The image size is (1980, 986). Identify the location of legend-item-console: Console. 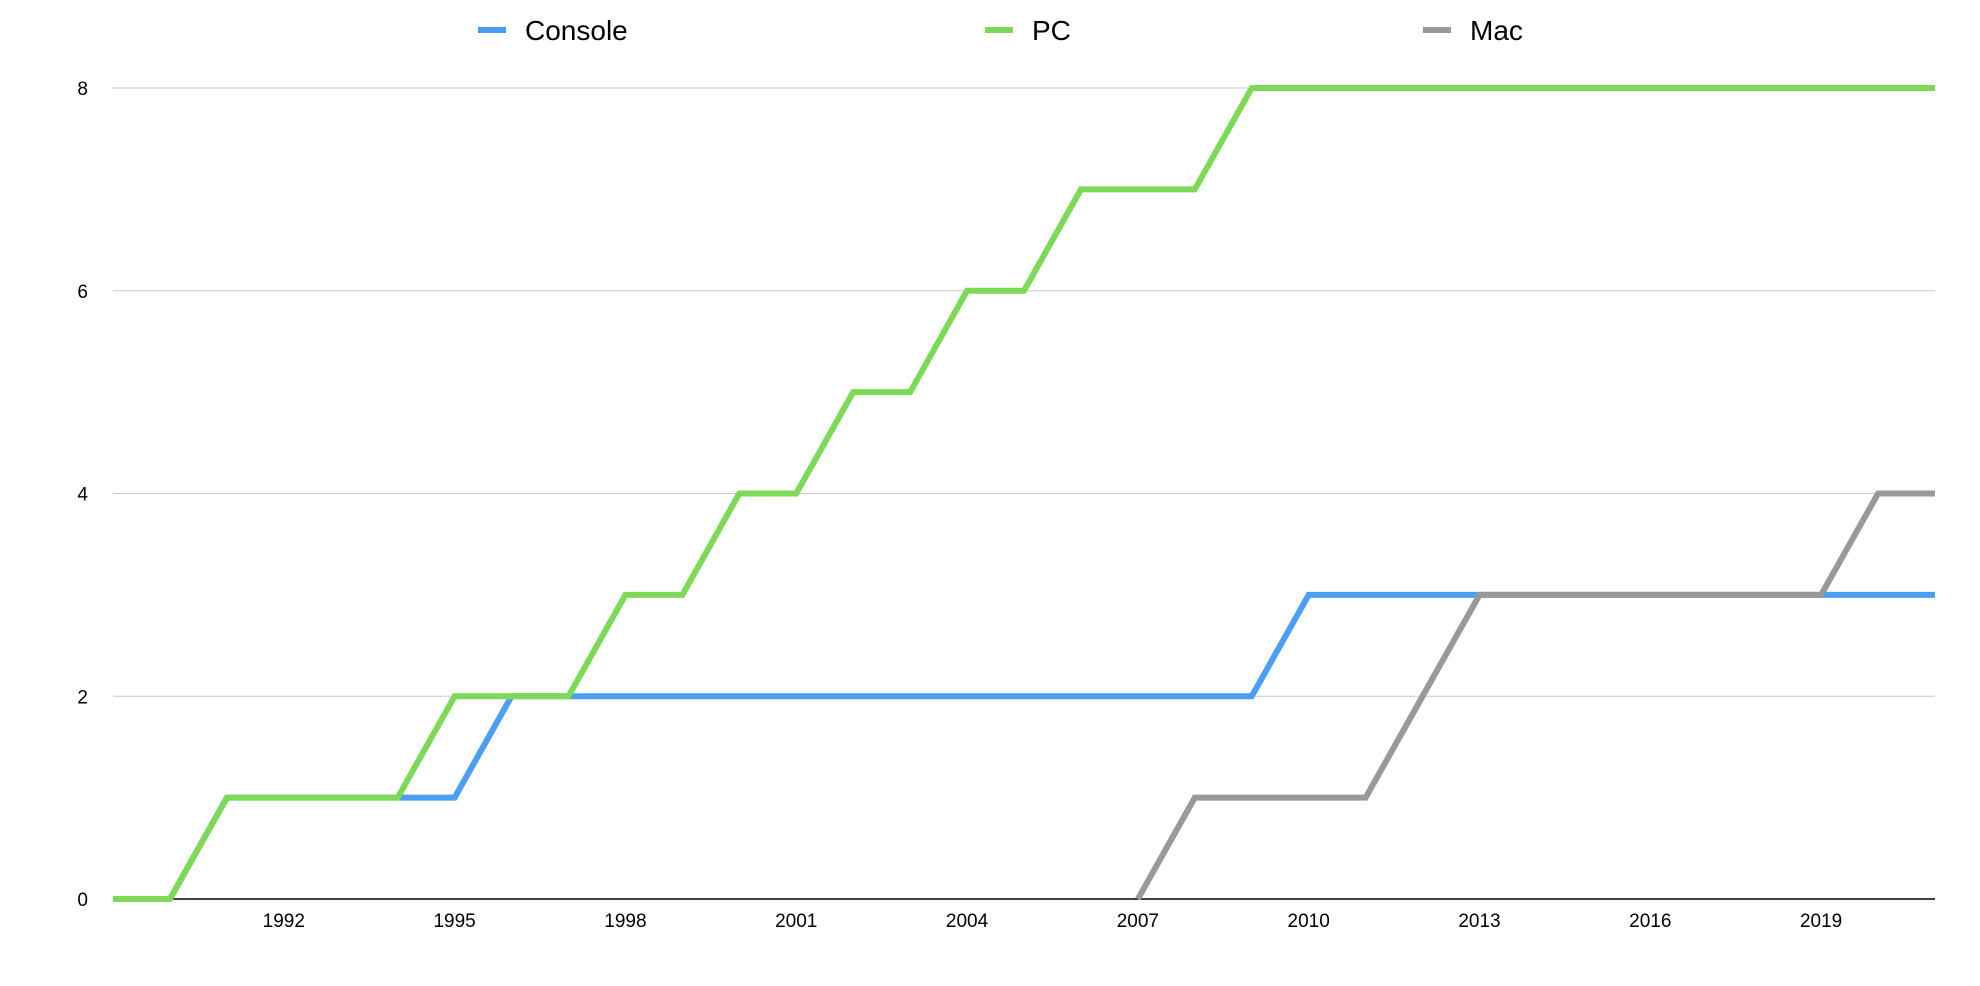
(553, 30).